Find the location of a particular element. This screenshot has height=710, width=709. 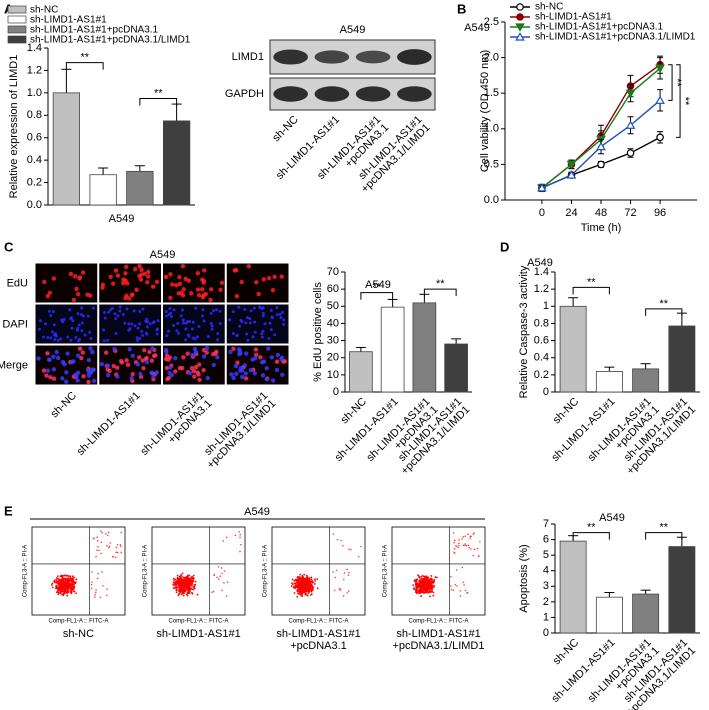

blot-row-label: LIMD1 is located at coordinates (248, 57).